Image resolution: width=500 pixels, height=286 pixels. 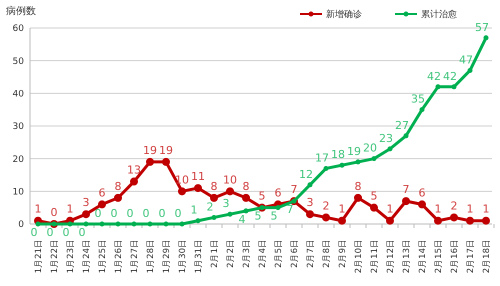 I want to click on x-tick-label: 2月7日, so click(x=311, y=253).